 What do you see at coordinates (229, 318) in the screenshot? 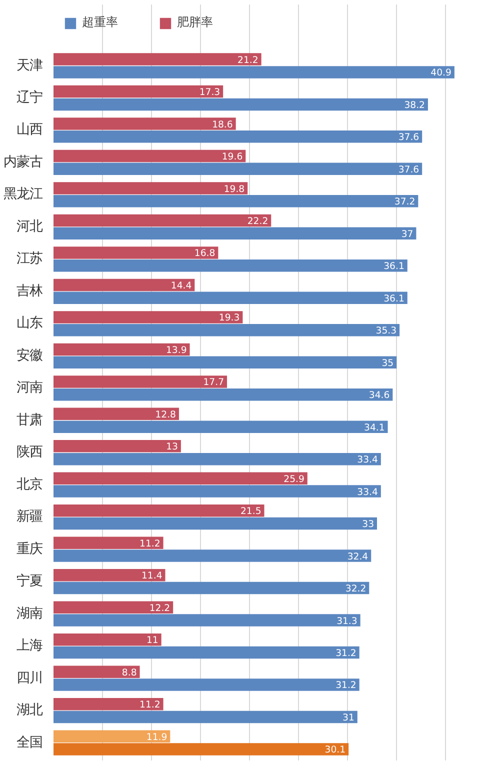
I see `data-label: 19.3` at bounding box center [229, 318].